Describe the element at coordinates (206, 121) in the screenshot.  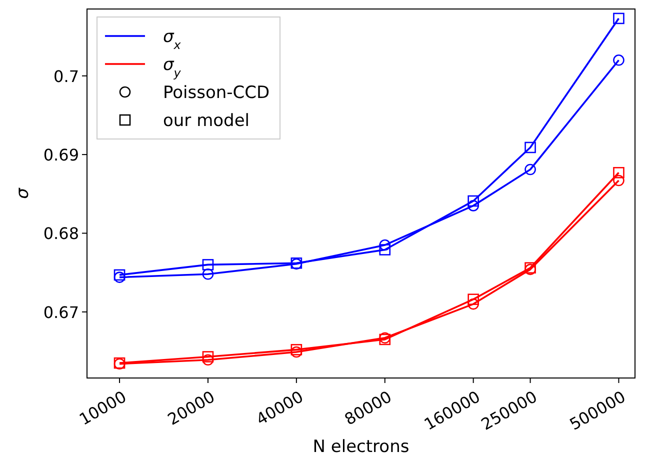
I see `annotation: our model` at that location.